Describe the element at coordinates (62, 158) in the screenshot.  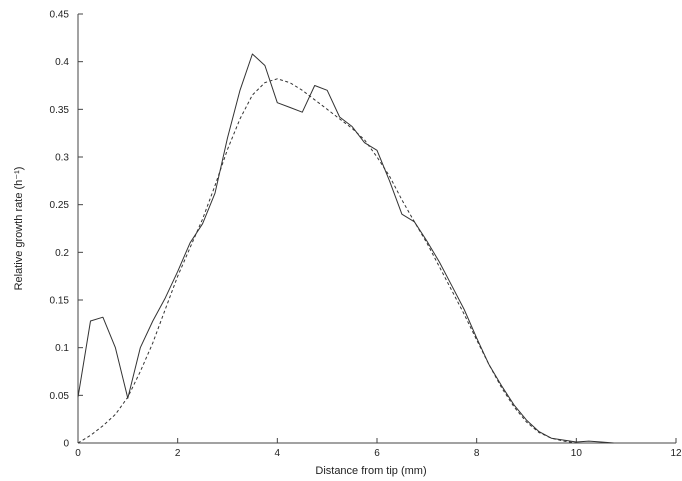
I see `y-tick-label: 0.3` at that location.